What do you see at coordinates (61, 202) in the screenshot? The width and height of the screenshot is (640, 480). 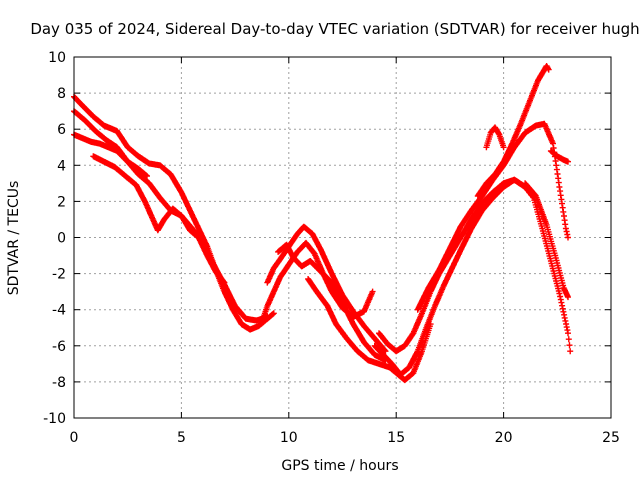 I see `y-tick-label: 2` at bounding box center [61, 202].